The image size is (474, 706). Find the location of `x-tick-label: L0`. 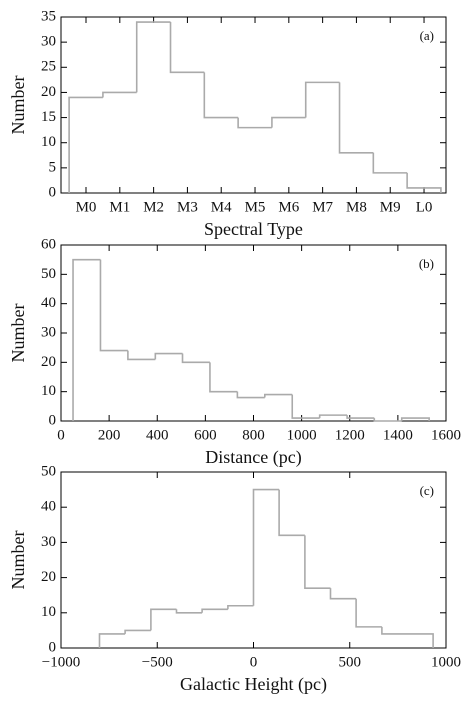

x-tick-label: L0 is located at coordinates (424, 207).